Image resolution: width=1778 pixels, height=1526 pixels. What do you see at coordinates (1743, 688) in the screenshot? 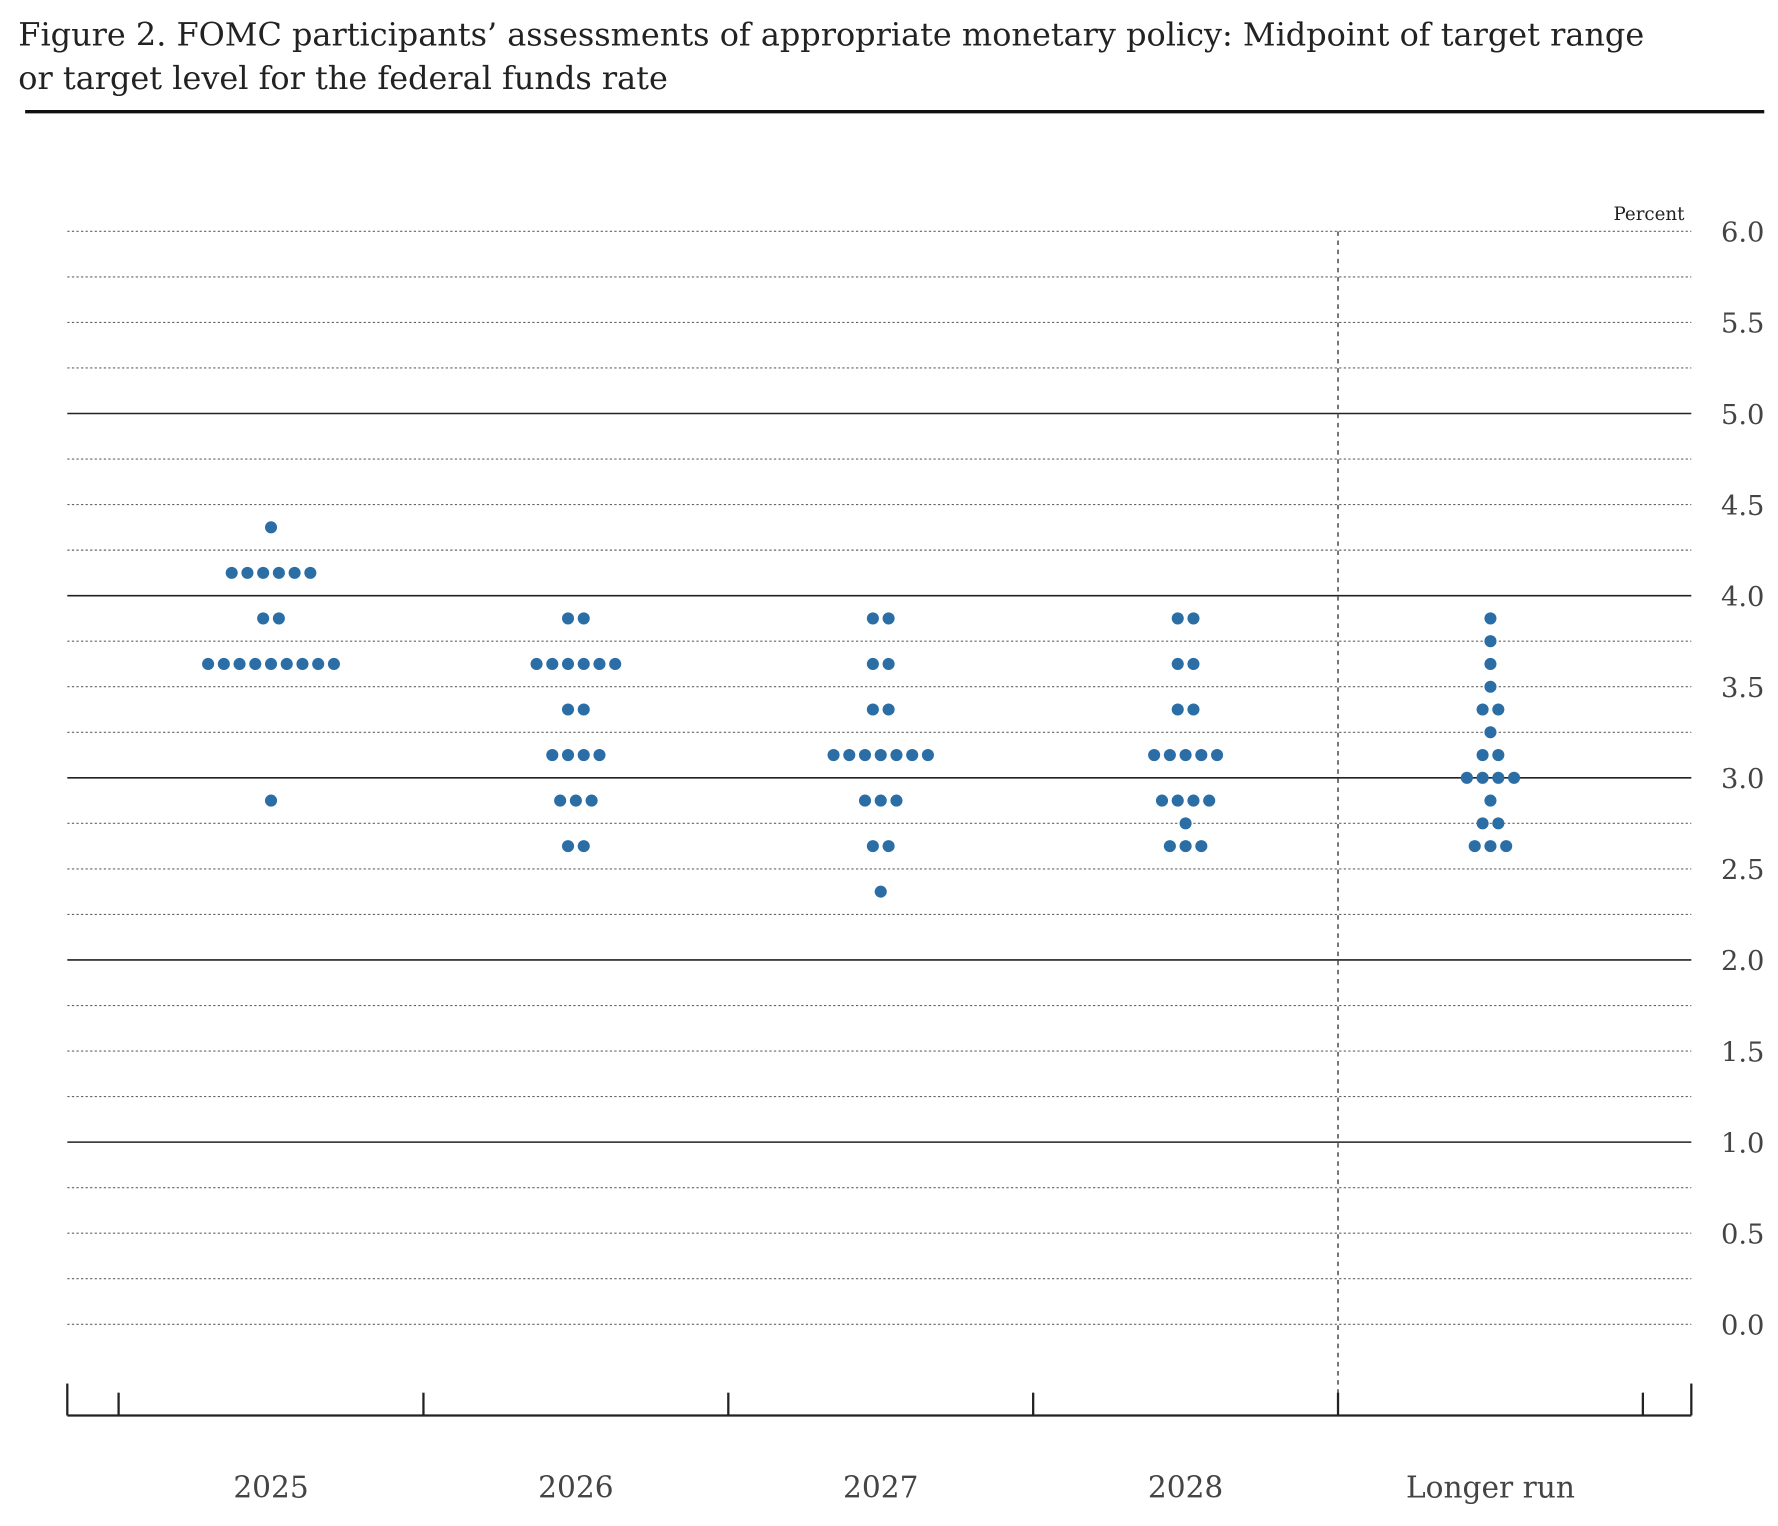
I see `y-tick-label: 3.5` at bounding box center [1743, 688].